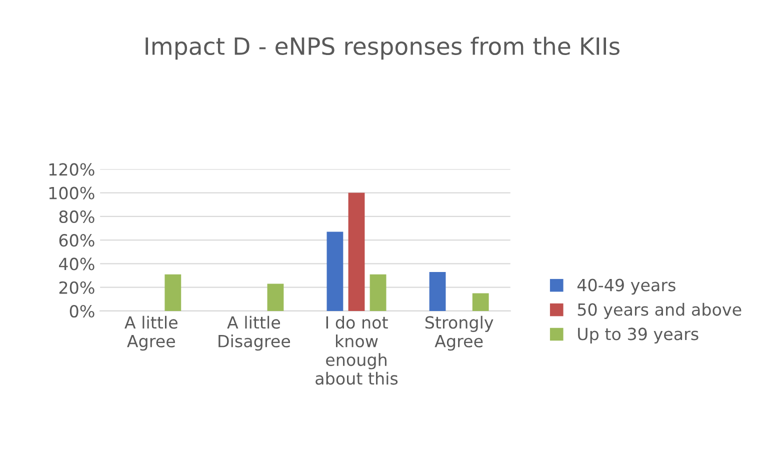 The width and height of the screenshot is (764, 456). Describe the element at coordinates (76, 217) in the screenshot. I see `y-tick-label: 80%` at that location.